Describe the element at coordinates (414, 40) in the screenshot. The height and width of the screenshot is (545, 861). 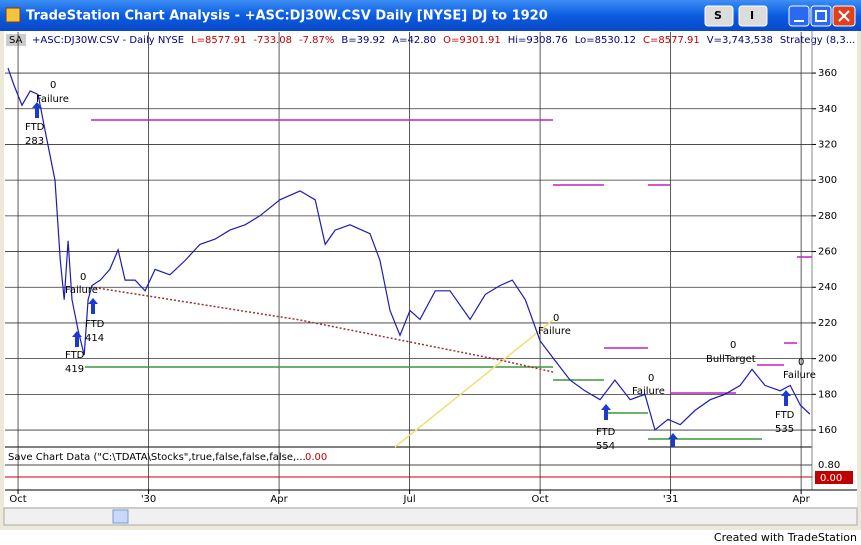
I see `status-item: A=42.80` at that location.